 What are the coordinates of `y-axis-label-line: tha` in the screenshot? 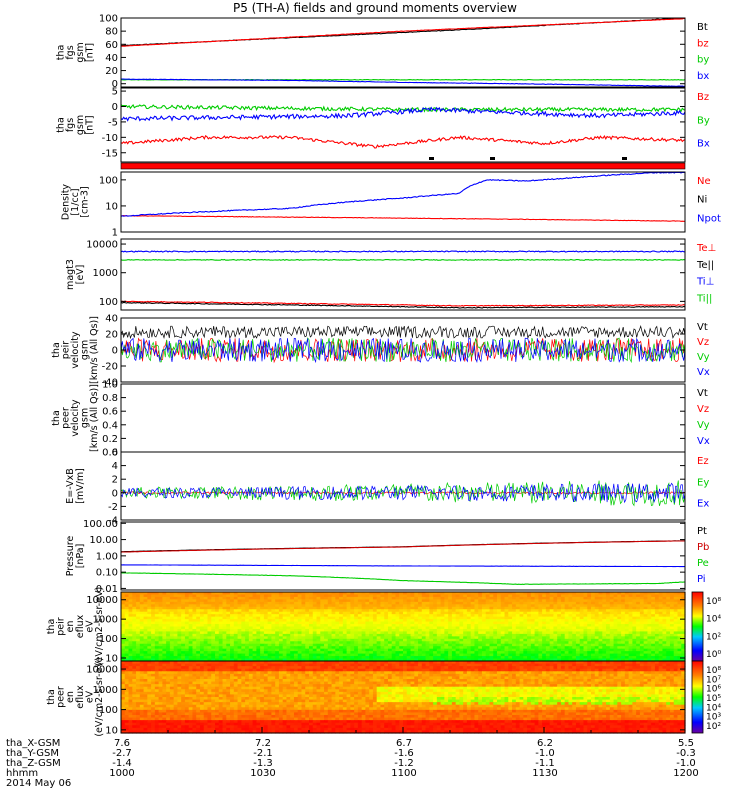 It's located at (61, 125).